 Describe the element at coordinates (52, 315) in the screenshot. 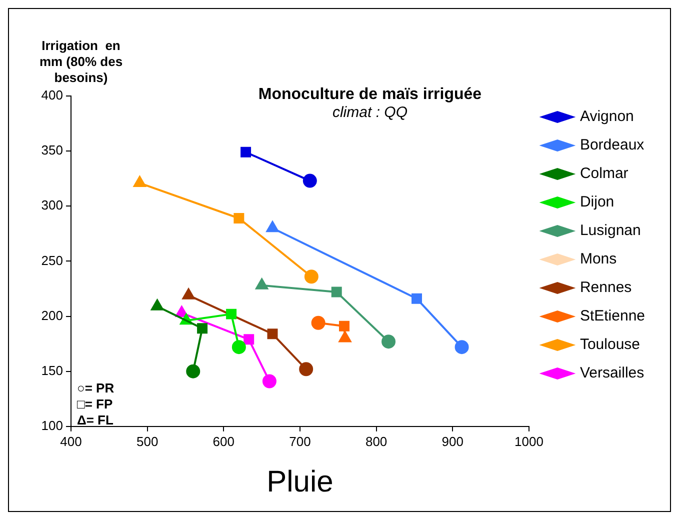

I see `y-tick-label: 200` at that location.